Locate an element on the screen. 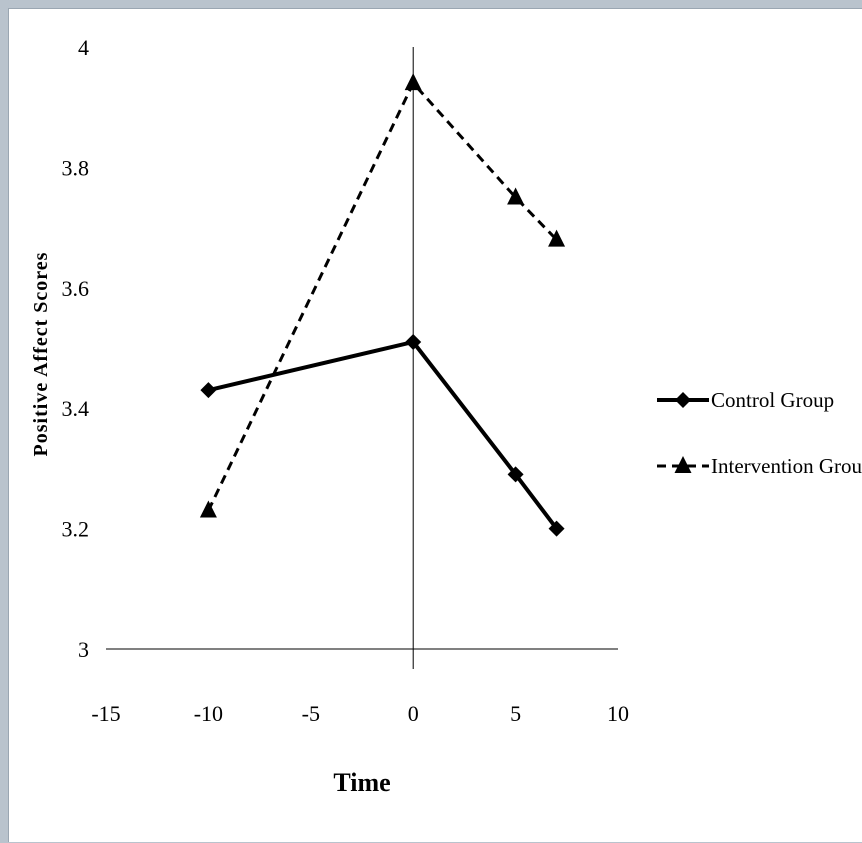 The height and width of the screenshot is (843, 862). legend-item: Control Group is located at coordinates (745, 400).